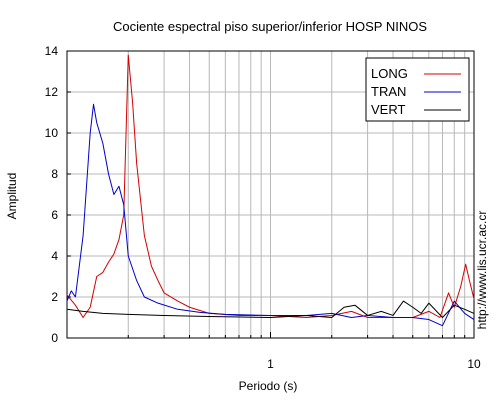 The height and width of the screenshot is (400, 500). What do you see at coordinates (389, 73) in the screenshot?
I see `legend-label-long: LONG` at bounding box center [389, 73].